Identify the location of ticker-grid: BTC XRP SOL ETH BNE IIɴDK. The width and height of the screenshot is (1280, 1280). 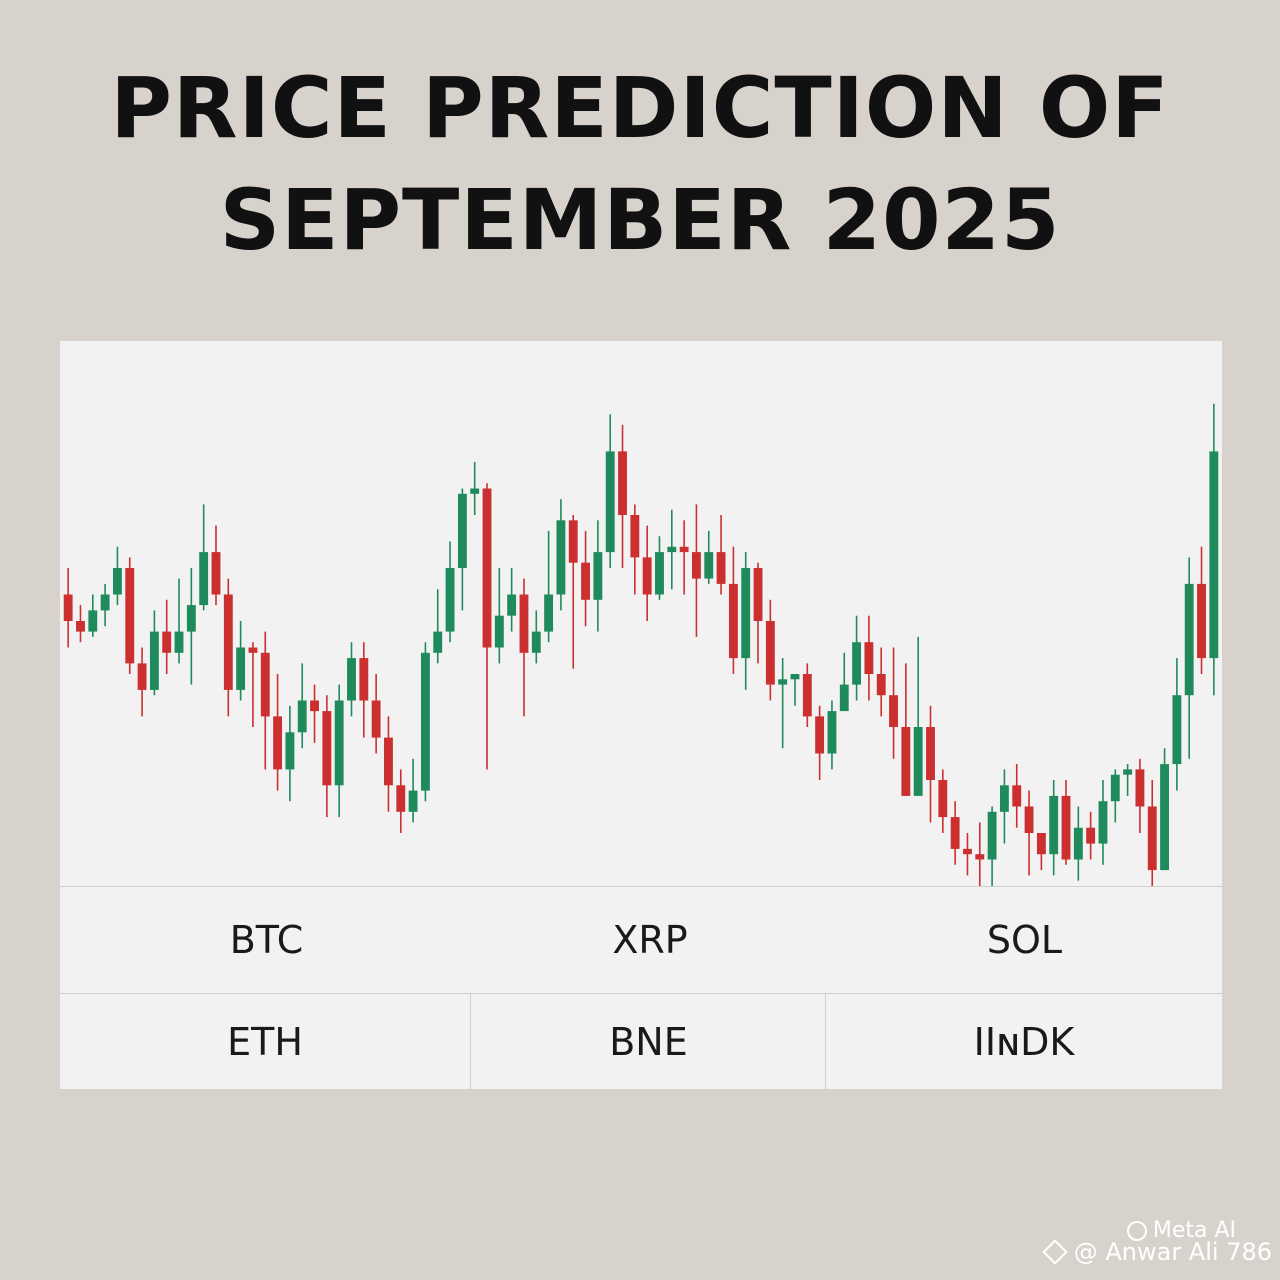
(641, 988).